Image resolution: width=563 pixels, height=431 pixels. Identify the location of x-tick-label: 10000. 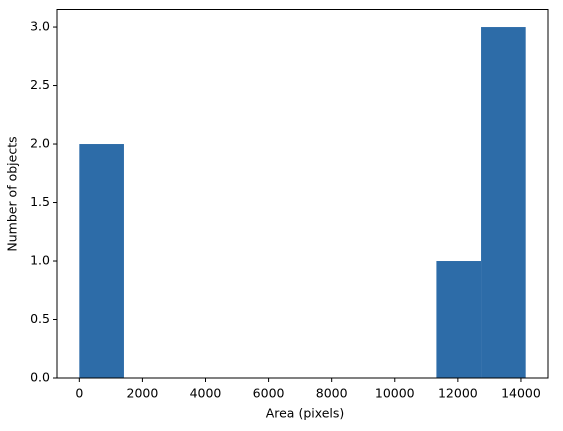
(395, 393).